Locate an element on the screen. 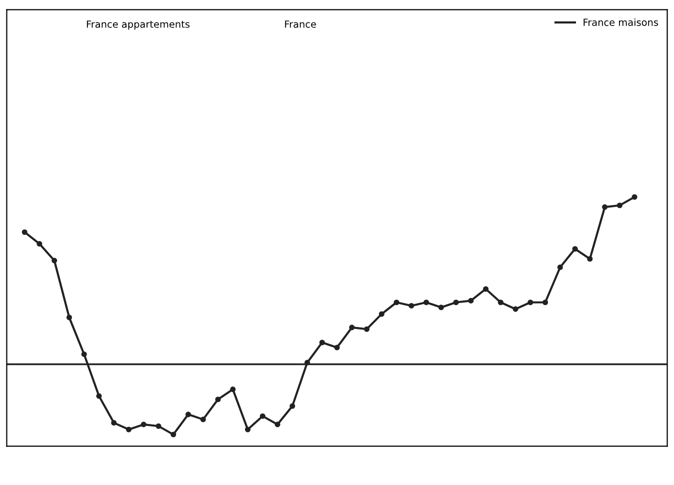 This screenshot has width=674, height=485. text: France appartements is located at coordinates (138, 25).